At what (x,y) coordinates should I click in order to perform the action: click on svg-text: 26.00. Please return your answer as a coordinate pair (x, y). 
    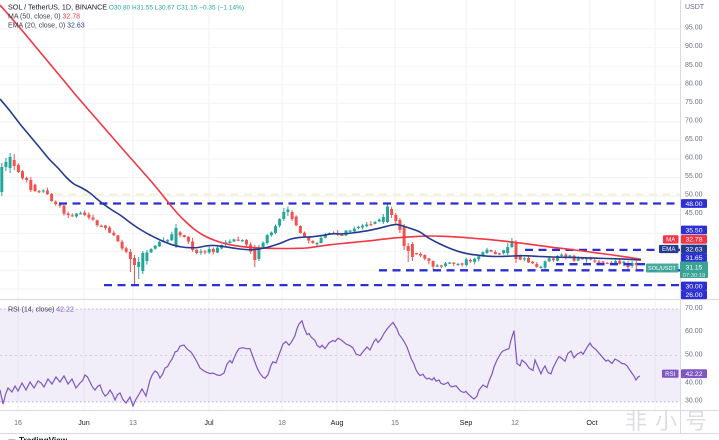
    Looking at the image, I should click on (693, 295).